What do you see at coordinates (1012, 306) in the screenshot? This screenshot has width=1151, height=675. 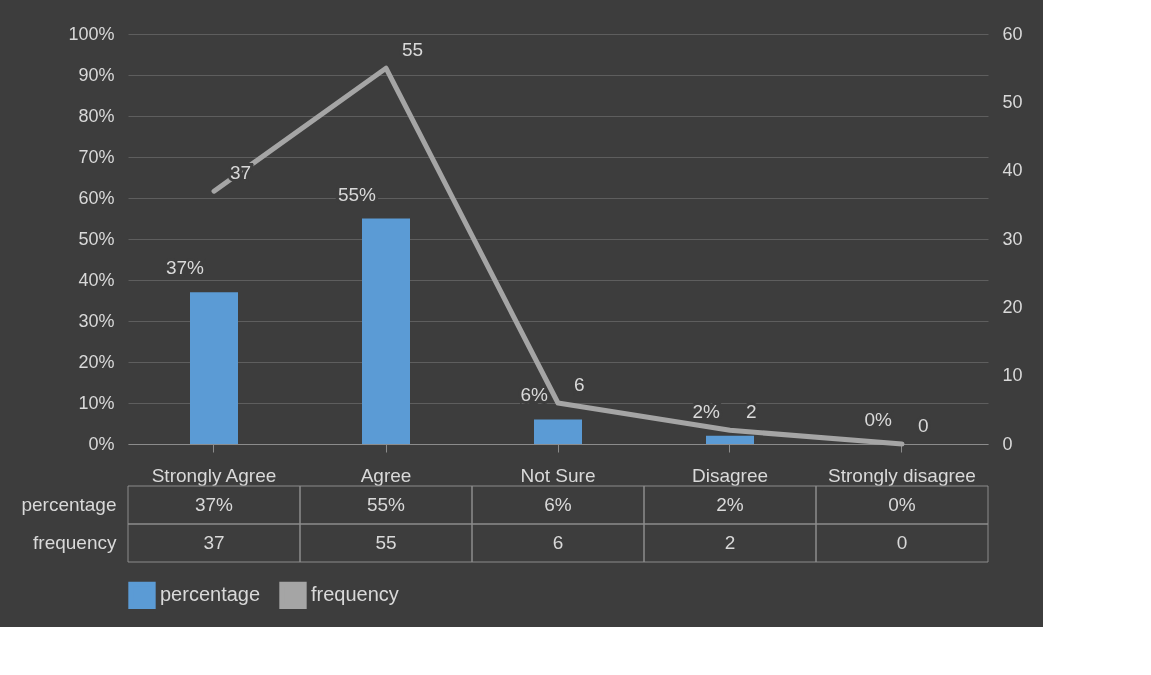 I see `y2-tick-label: 20` at bounding box center [1012, 306].